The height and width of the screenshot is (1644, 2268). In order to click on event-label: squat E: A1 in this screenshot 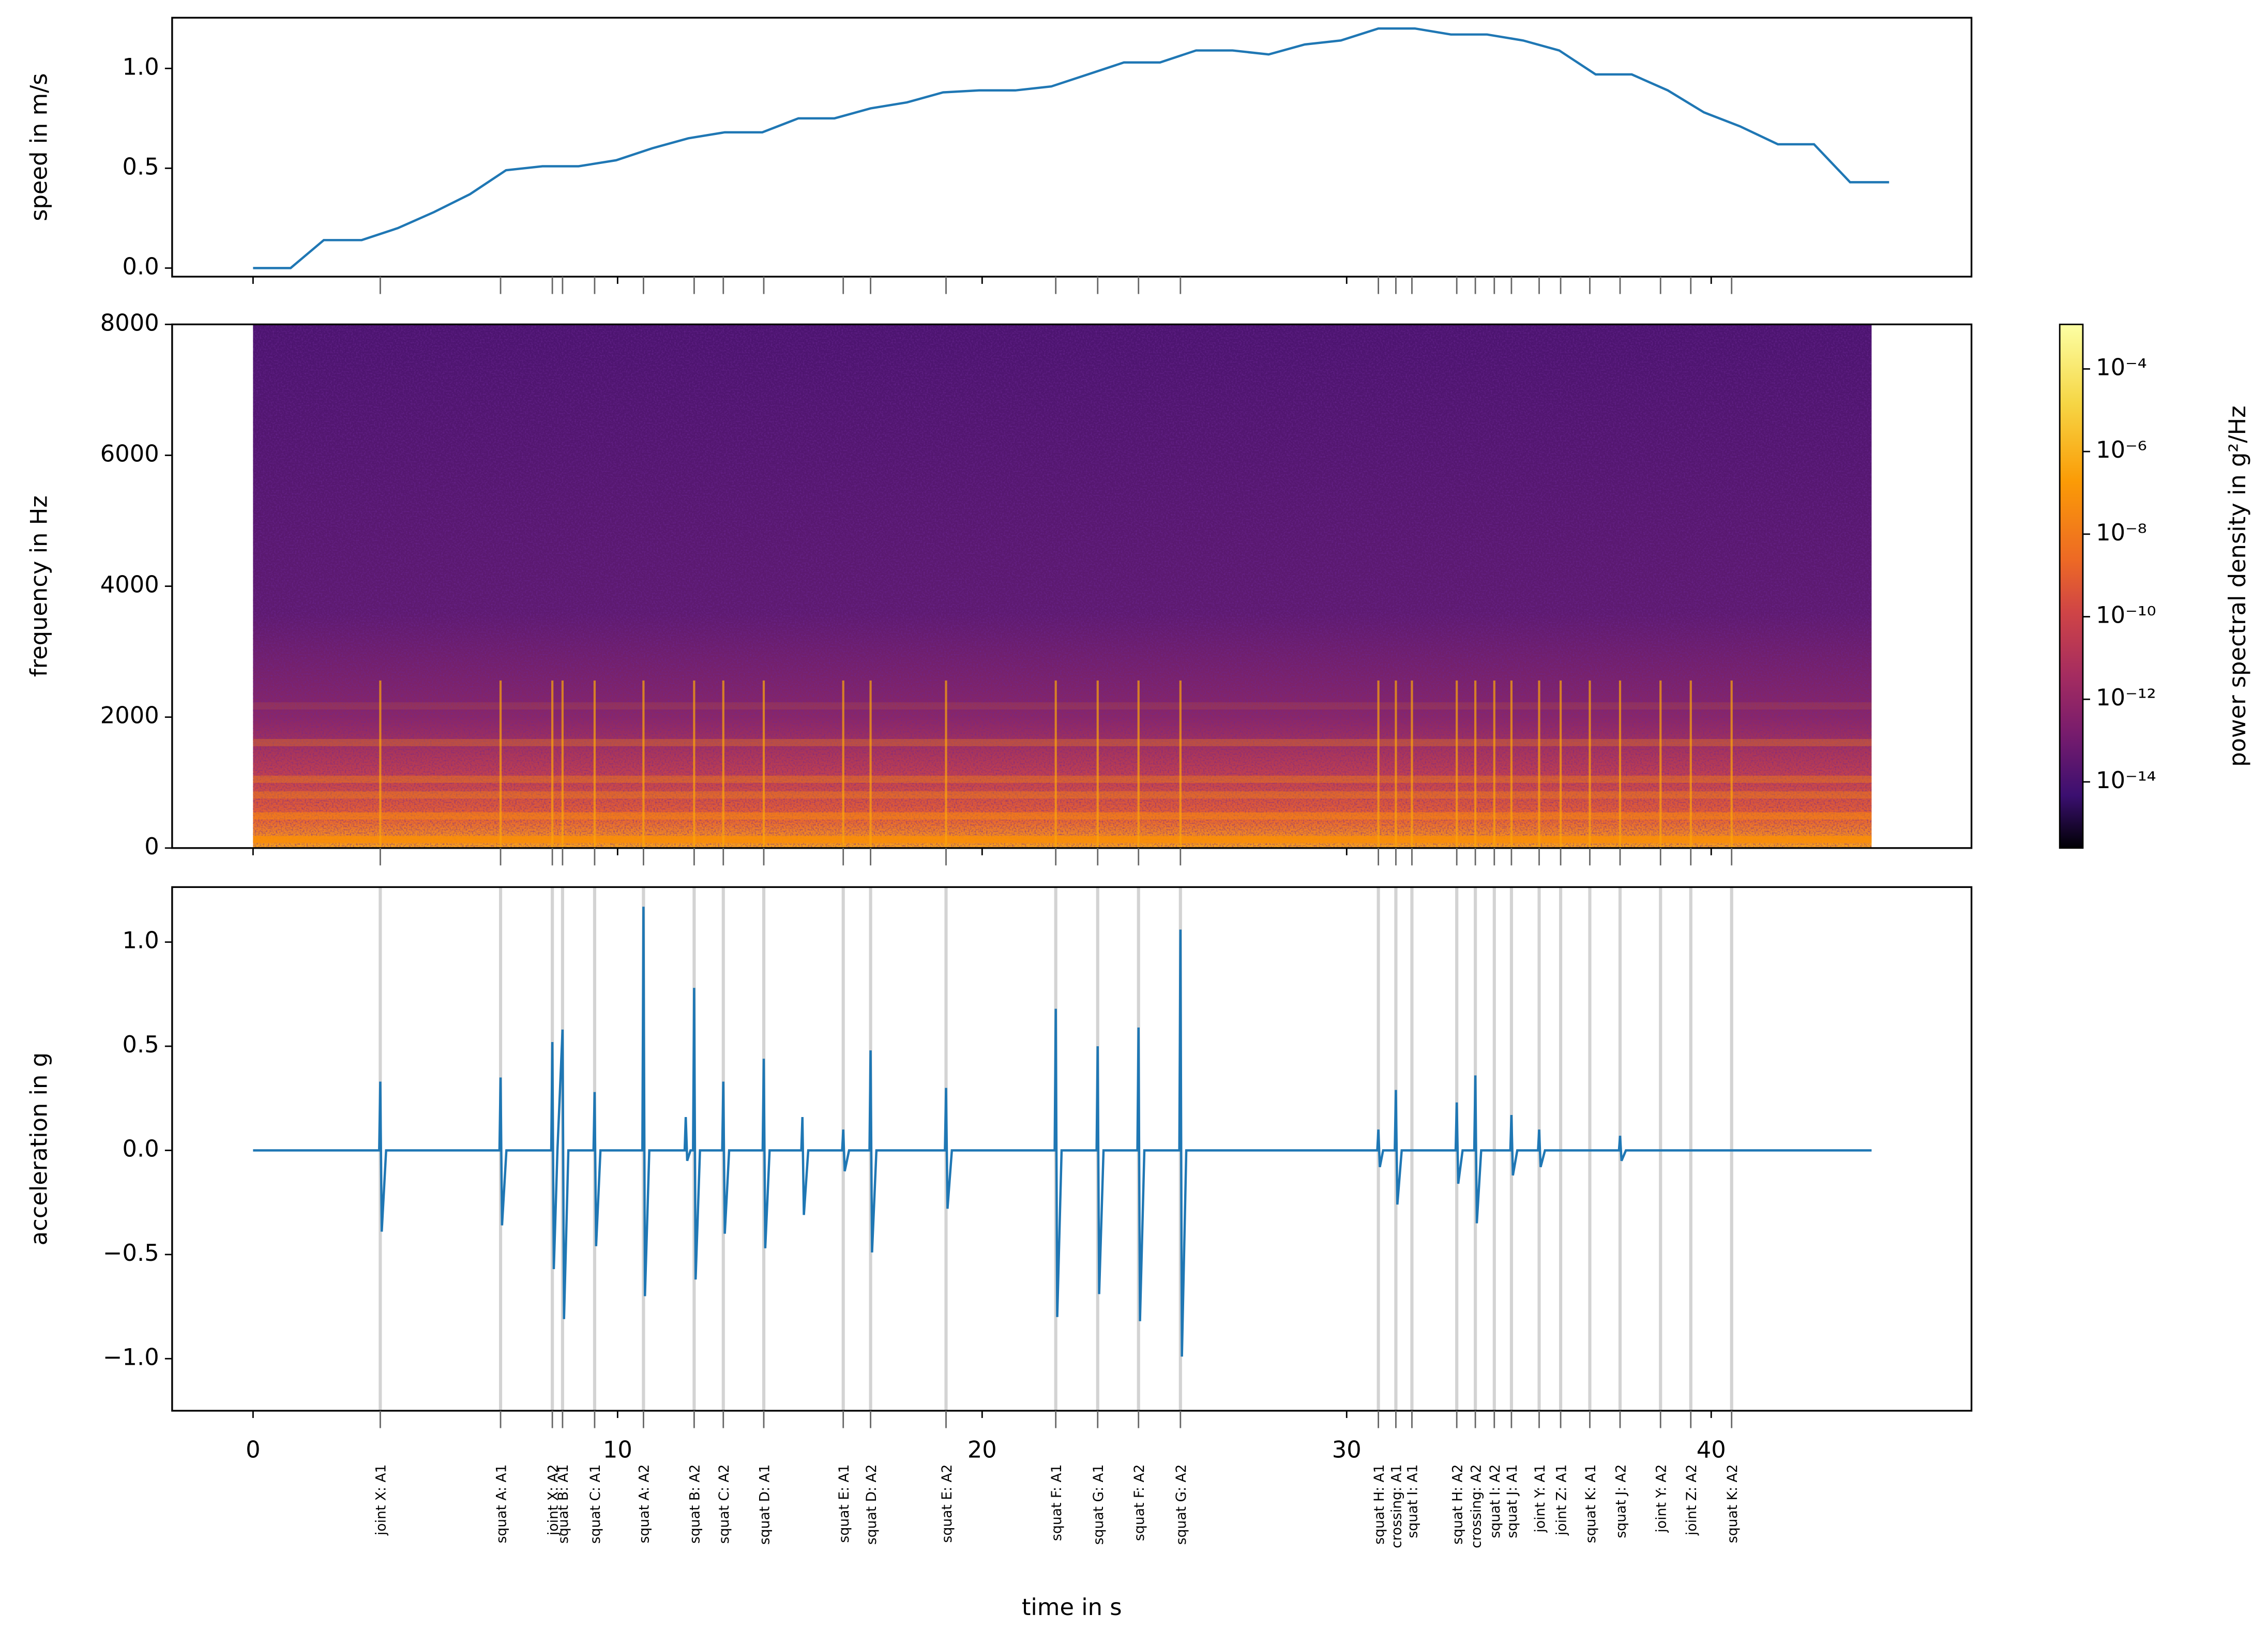, I will do `click(844, 1503)`.